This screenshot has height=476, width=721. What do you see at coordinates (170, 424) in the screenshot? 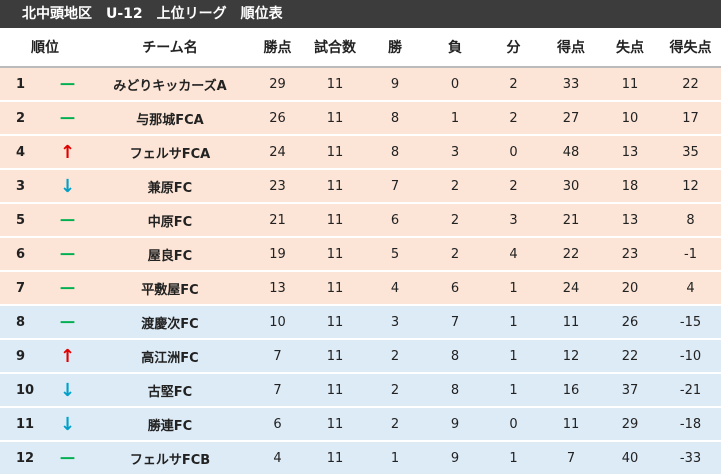
I see `team: 勝連FC` at bounding box center [170, 424].